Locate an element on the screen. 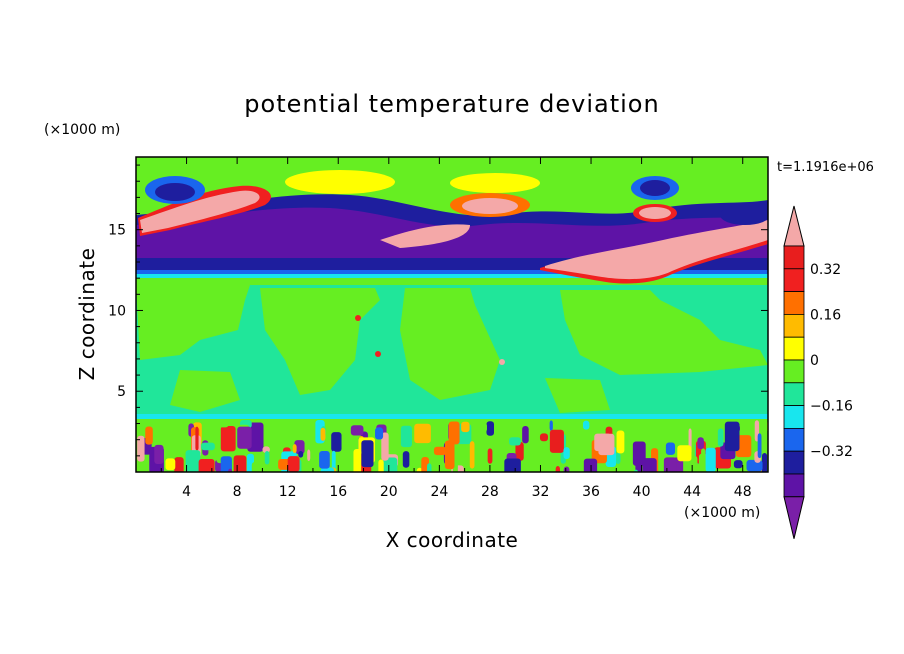 This screenshot has height=654, width=904. y-unit-label: (×1000 m) is located at coordinates (82, 130).